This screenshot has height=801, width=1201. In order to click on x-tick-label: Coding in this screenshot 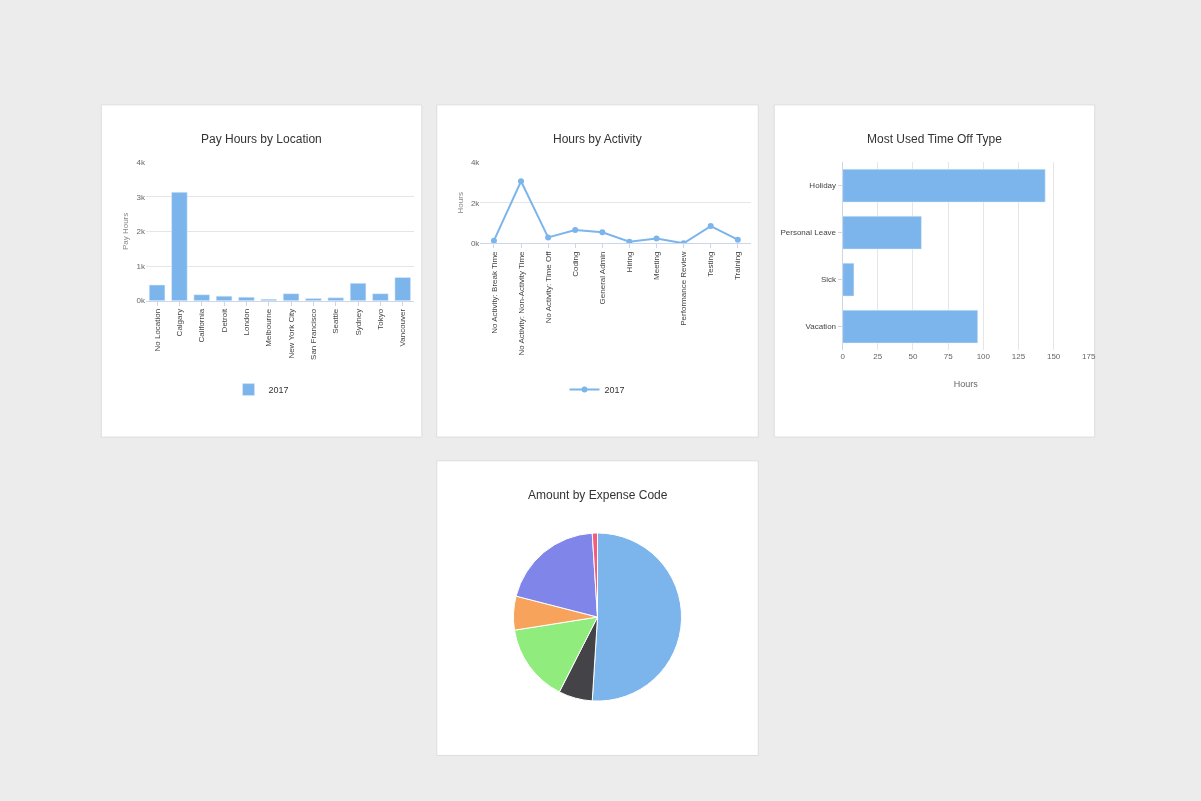, I will do `click(575, 264)`.